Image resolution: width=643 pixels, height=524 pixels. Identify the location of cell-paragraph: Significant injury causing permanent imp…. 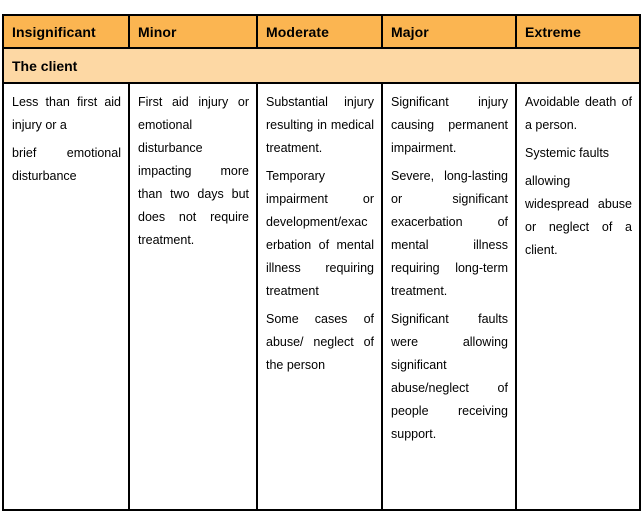
(449, 125).